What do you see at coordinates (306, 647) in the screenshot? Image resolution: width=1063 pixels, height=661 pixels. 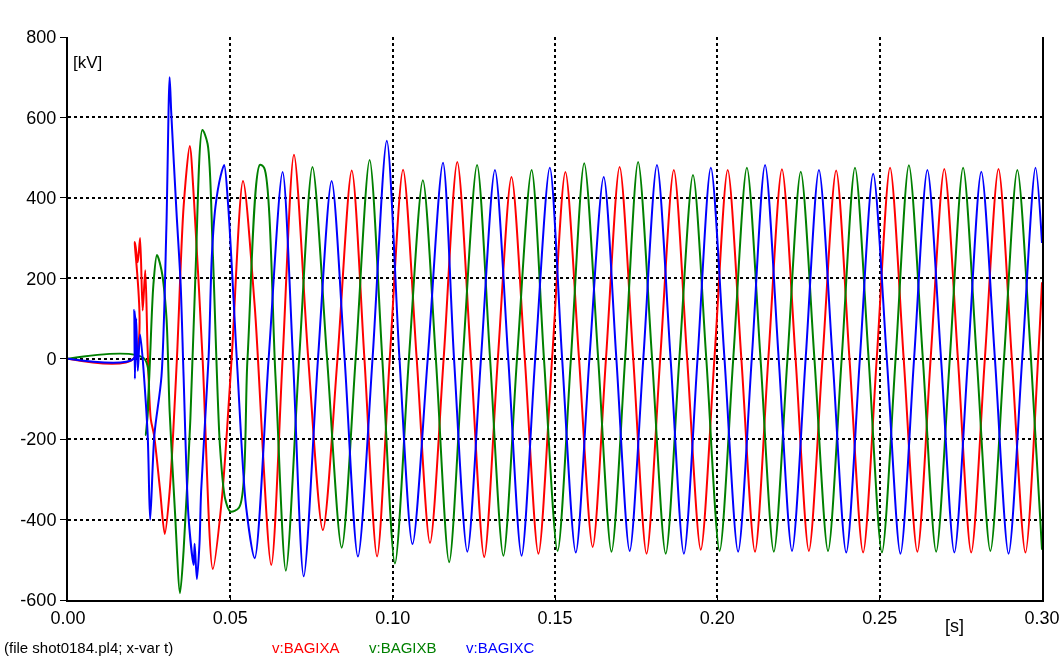 I see `text: v:BAGIXA` at bounding box center [306, 647].